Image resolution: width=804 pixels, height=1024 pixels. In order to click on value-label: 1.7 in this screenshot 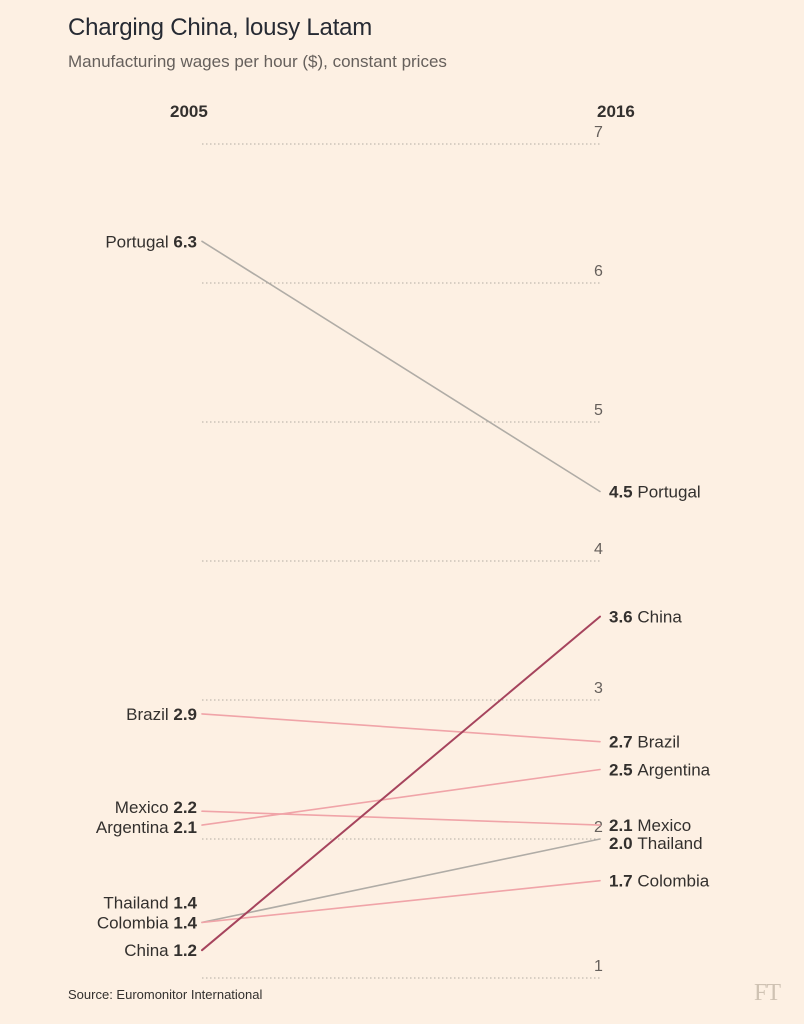, I will do `click(623, 881)`.